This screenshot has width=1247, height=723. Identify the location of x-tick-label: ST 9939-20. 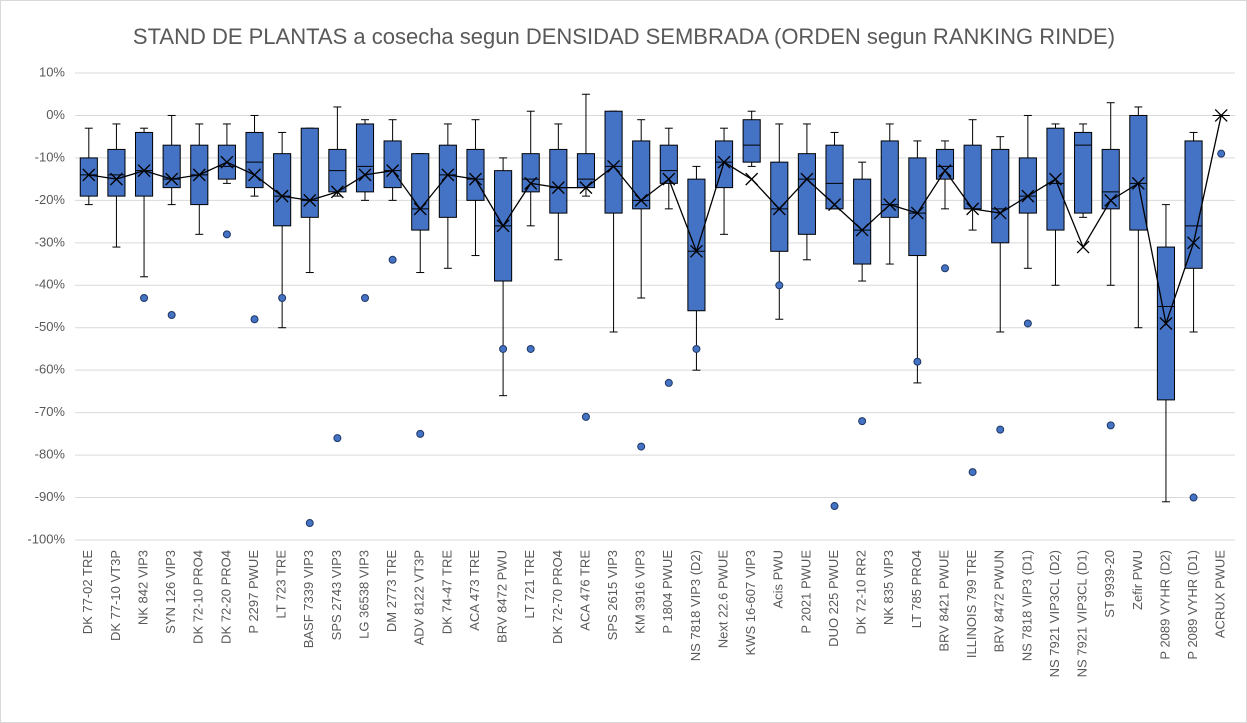
(1109, 584).